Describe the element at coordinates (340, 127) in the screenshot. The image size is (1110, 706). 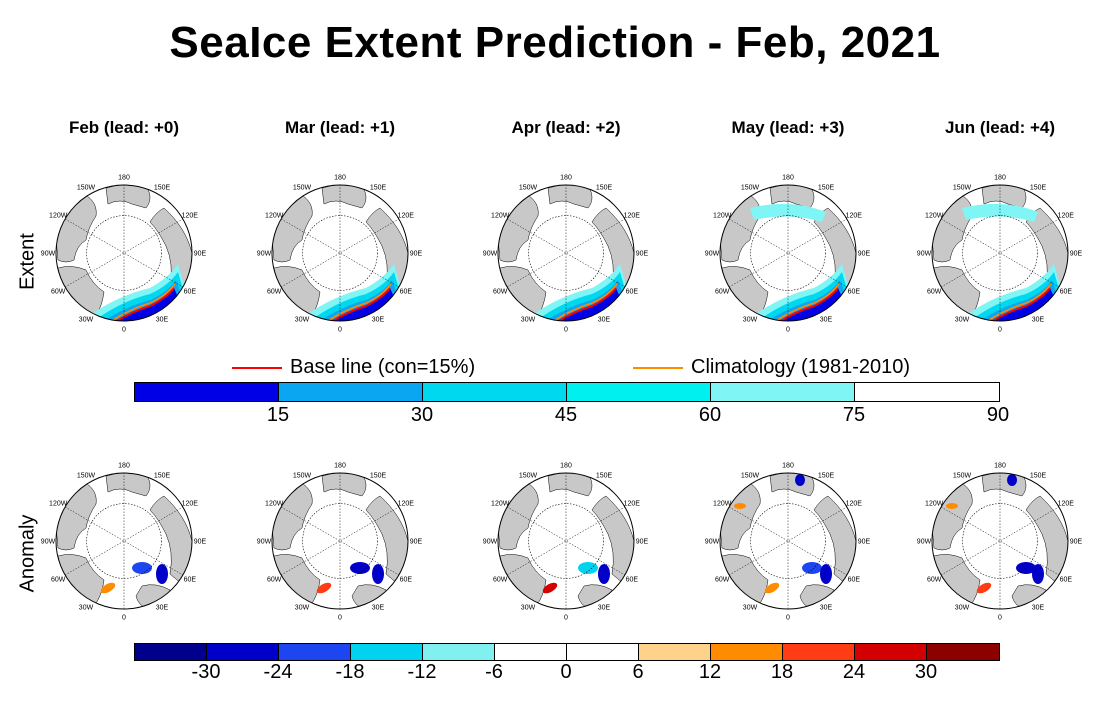
I see `column-title-1: Mar (lead: +1)` at that location.